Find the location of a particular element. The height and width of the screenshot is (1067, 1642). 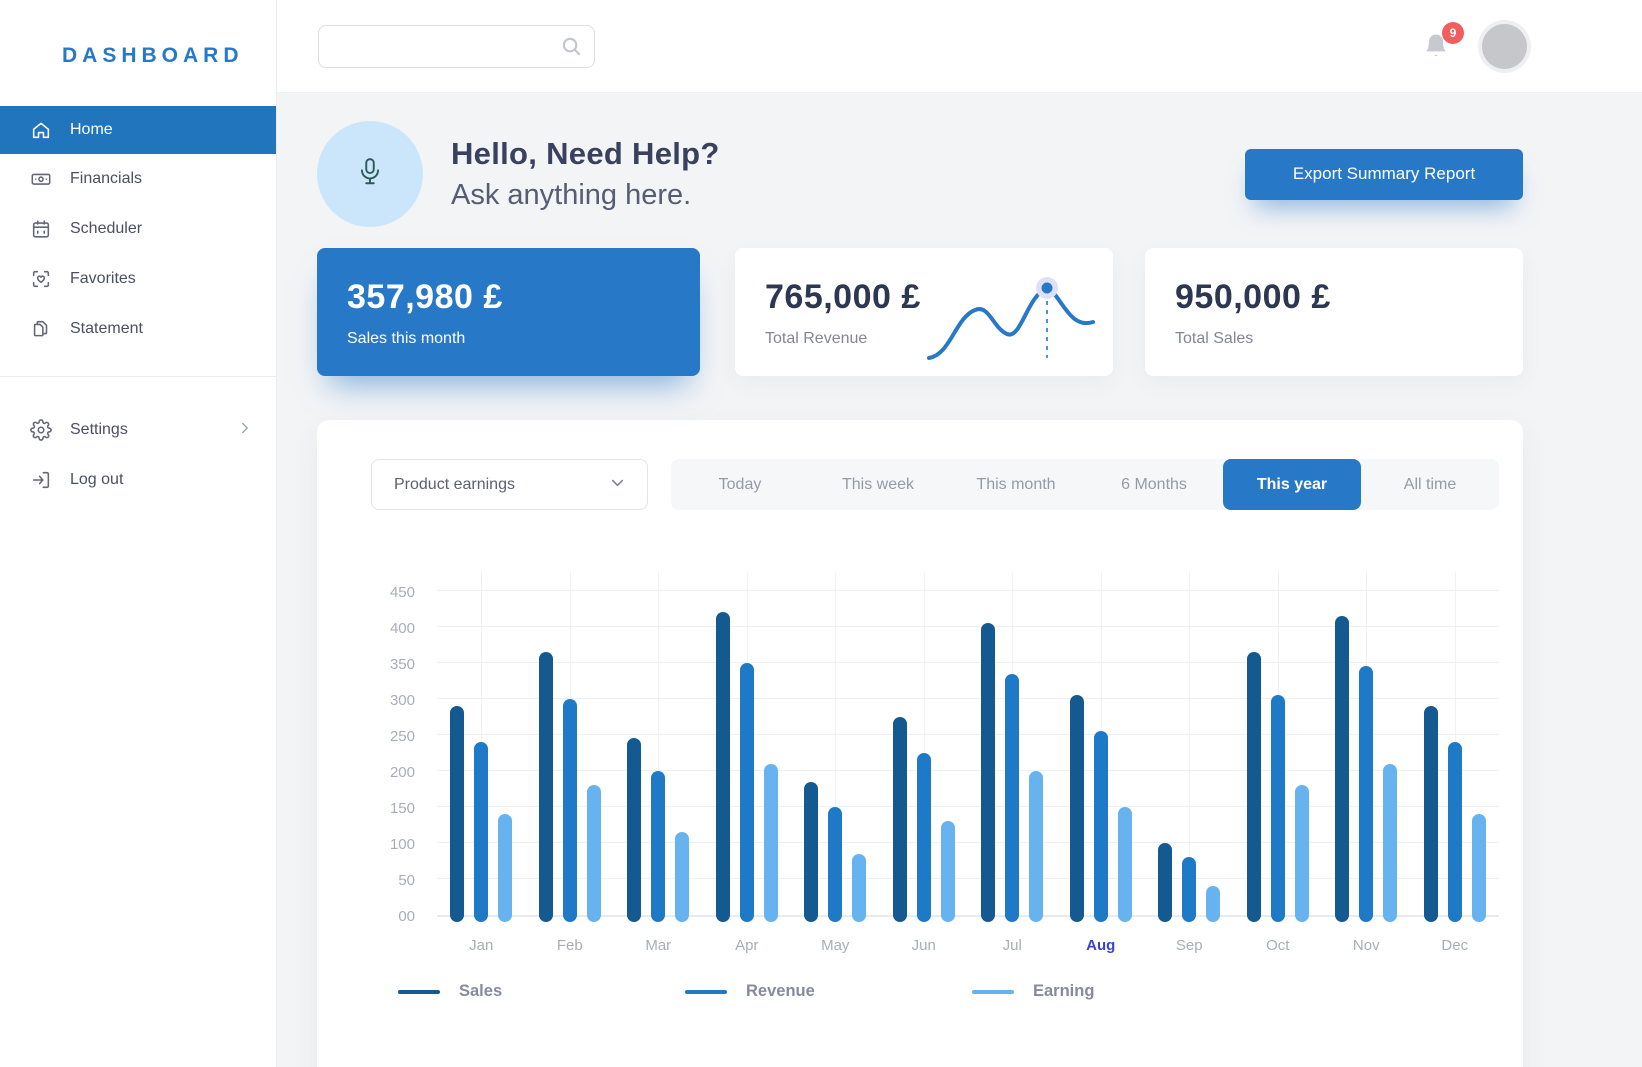

y-tick: 450 is located at coordinates (402, 592).